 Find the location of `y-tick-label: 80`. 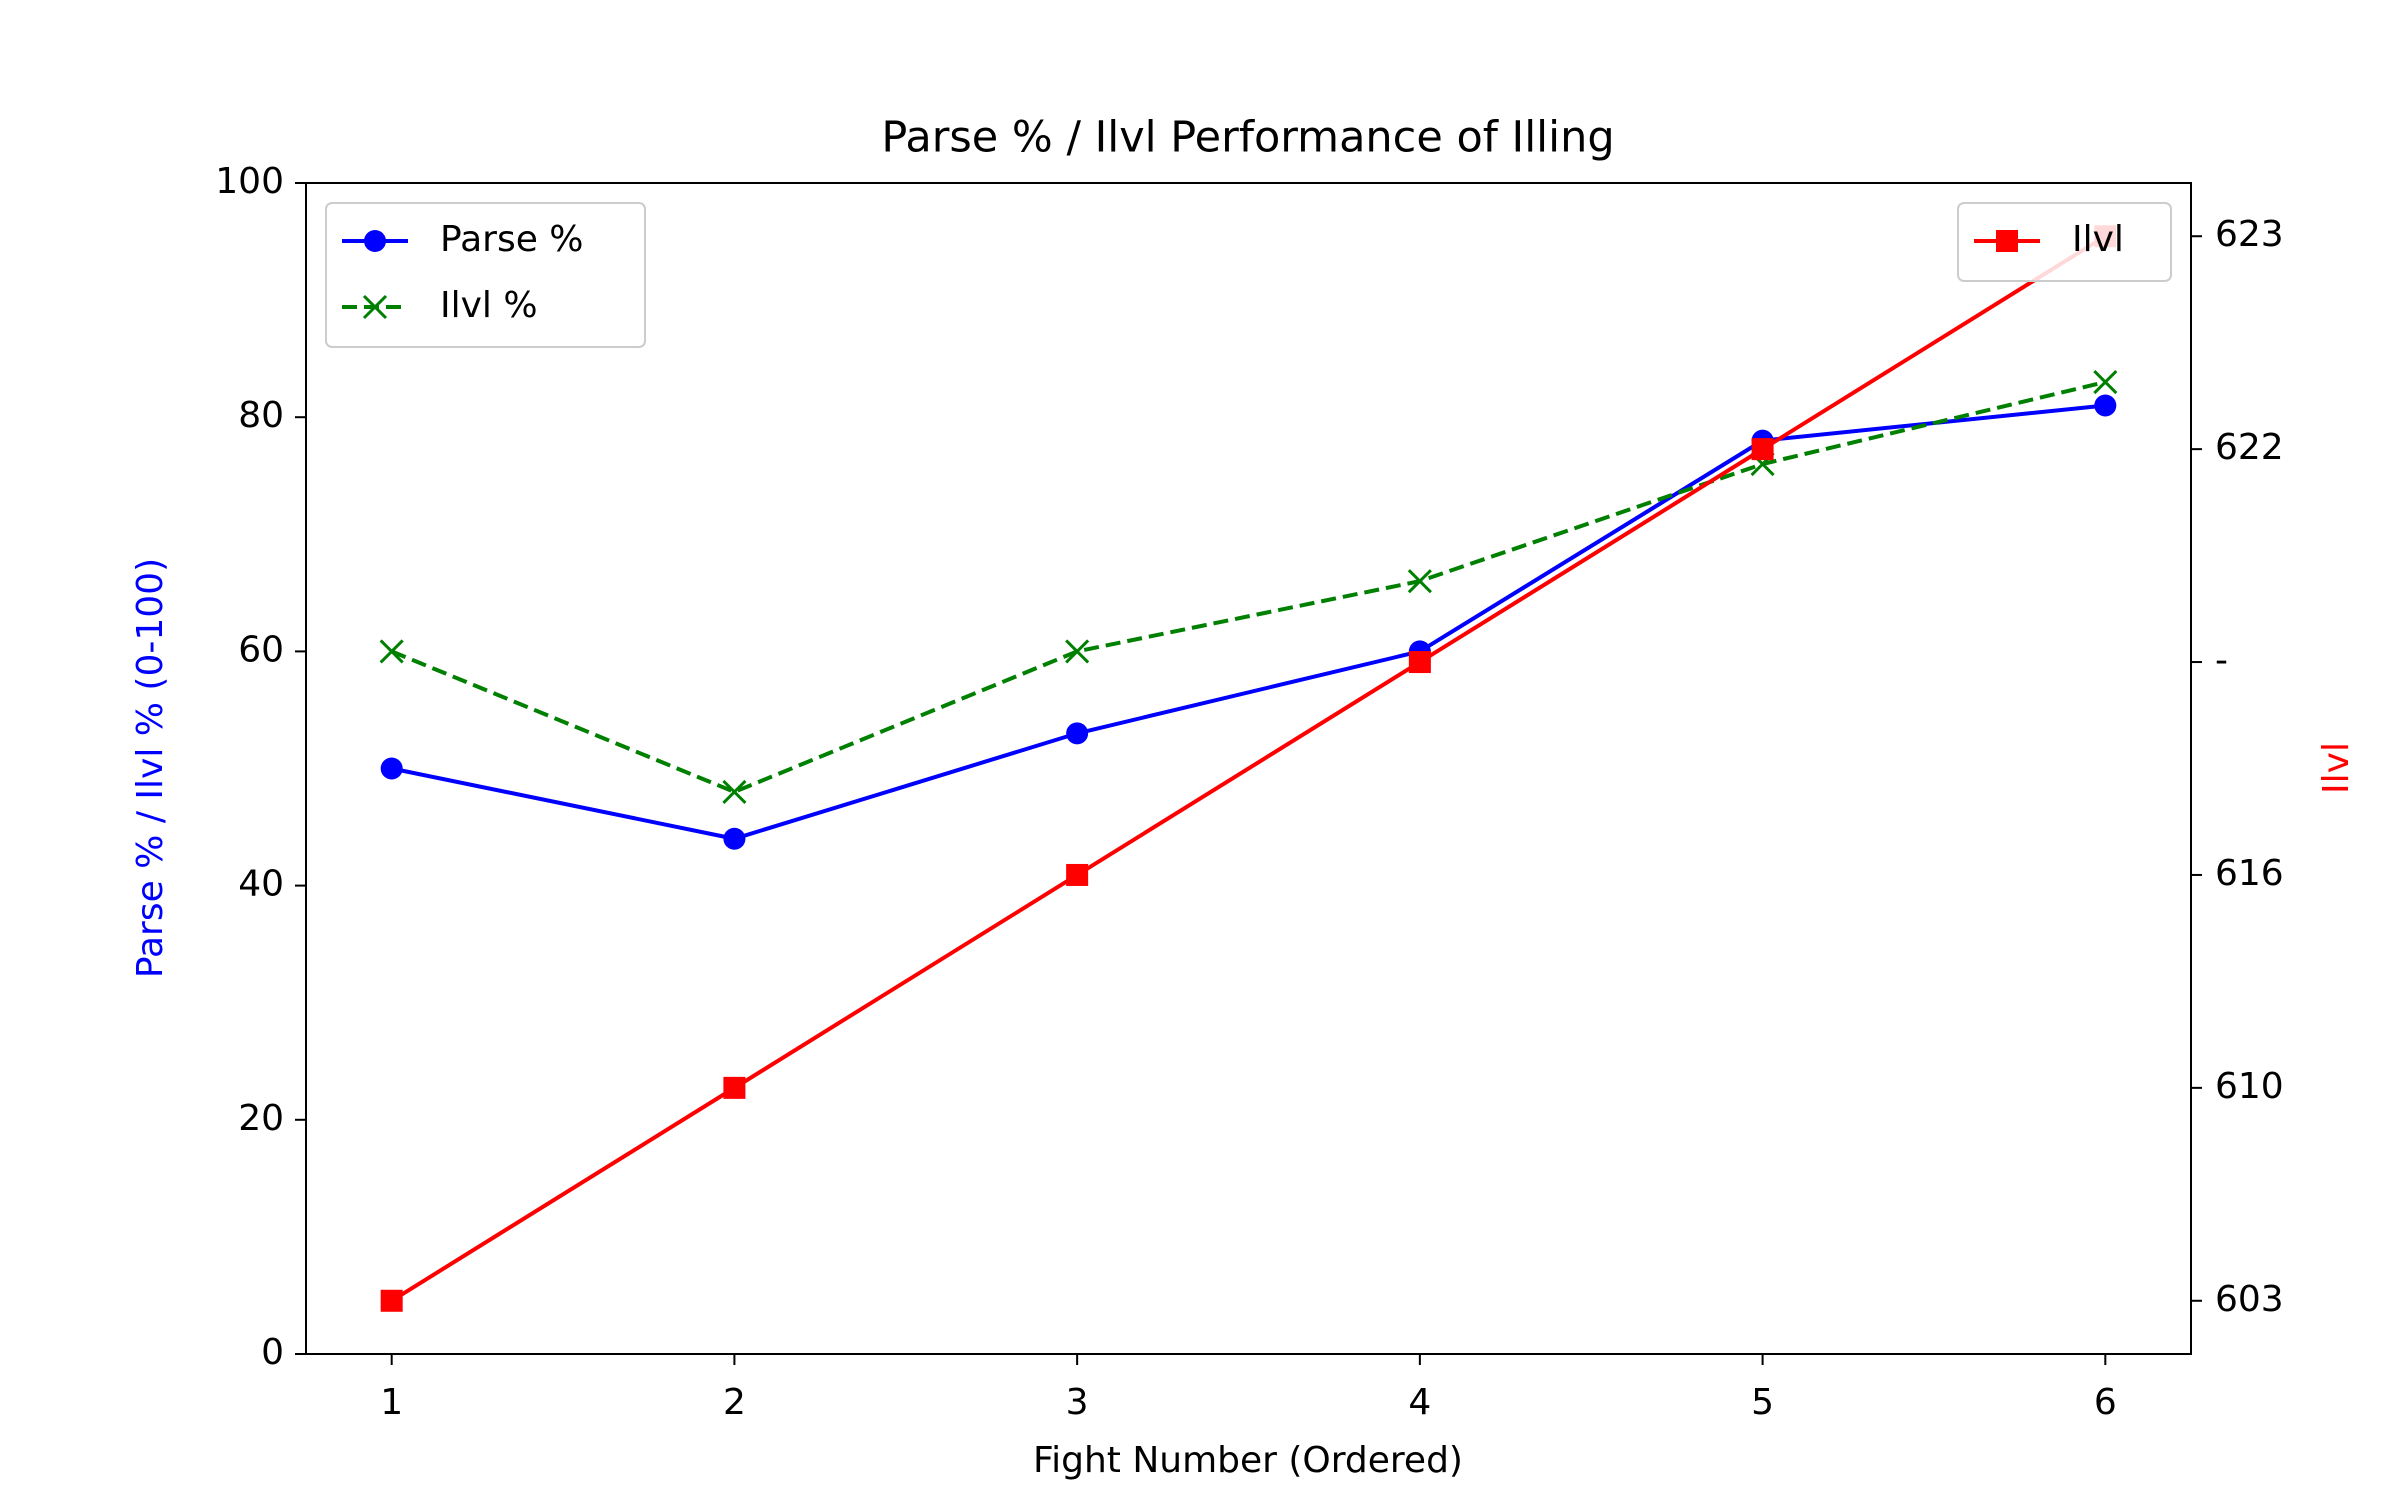

y-tick-label: 80 is located at coordinates (261, 415).